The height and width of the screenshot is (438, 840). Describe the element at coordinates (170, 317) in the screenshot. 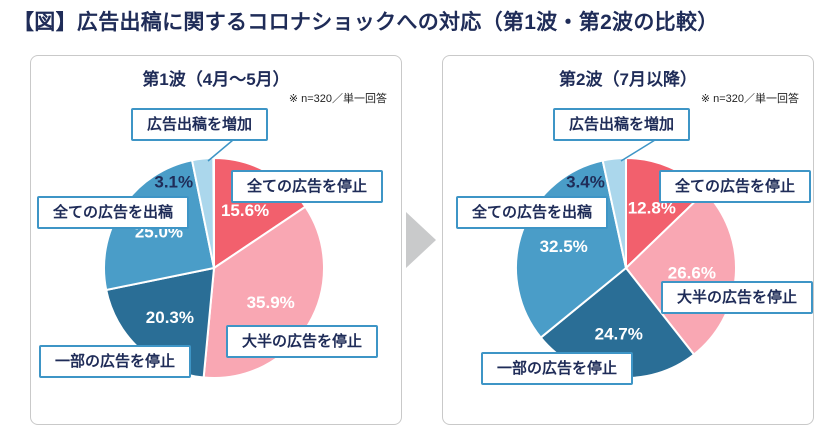

I see `pie-percent-label: 20.3%` at that location.